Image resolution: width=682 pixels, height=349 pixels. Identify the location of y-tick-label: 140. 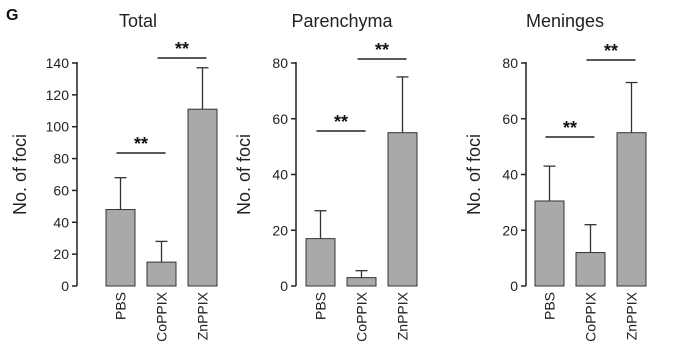
(58, 63).